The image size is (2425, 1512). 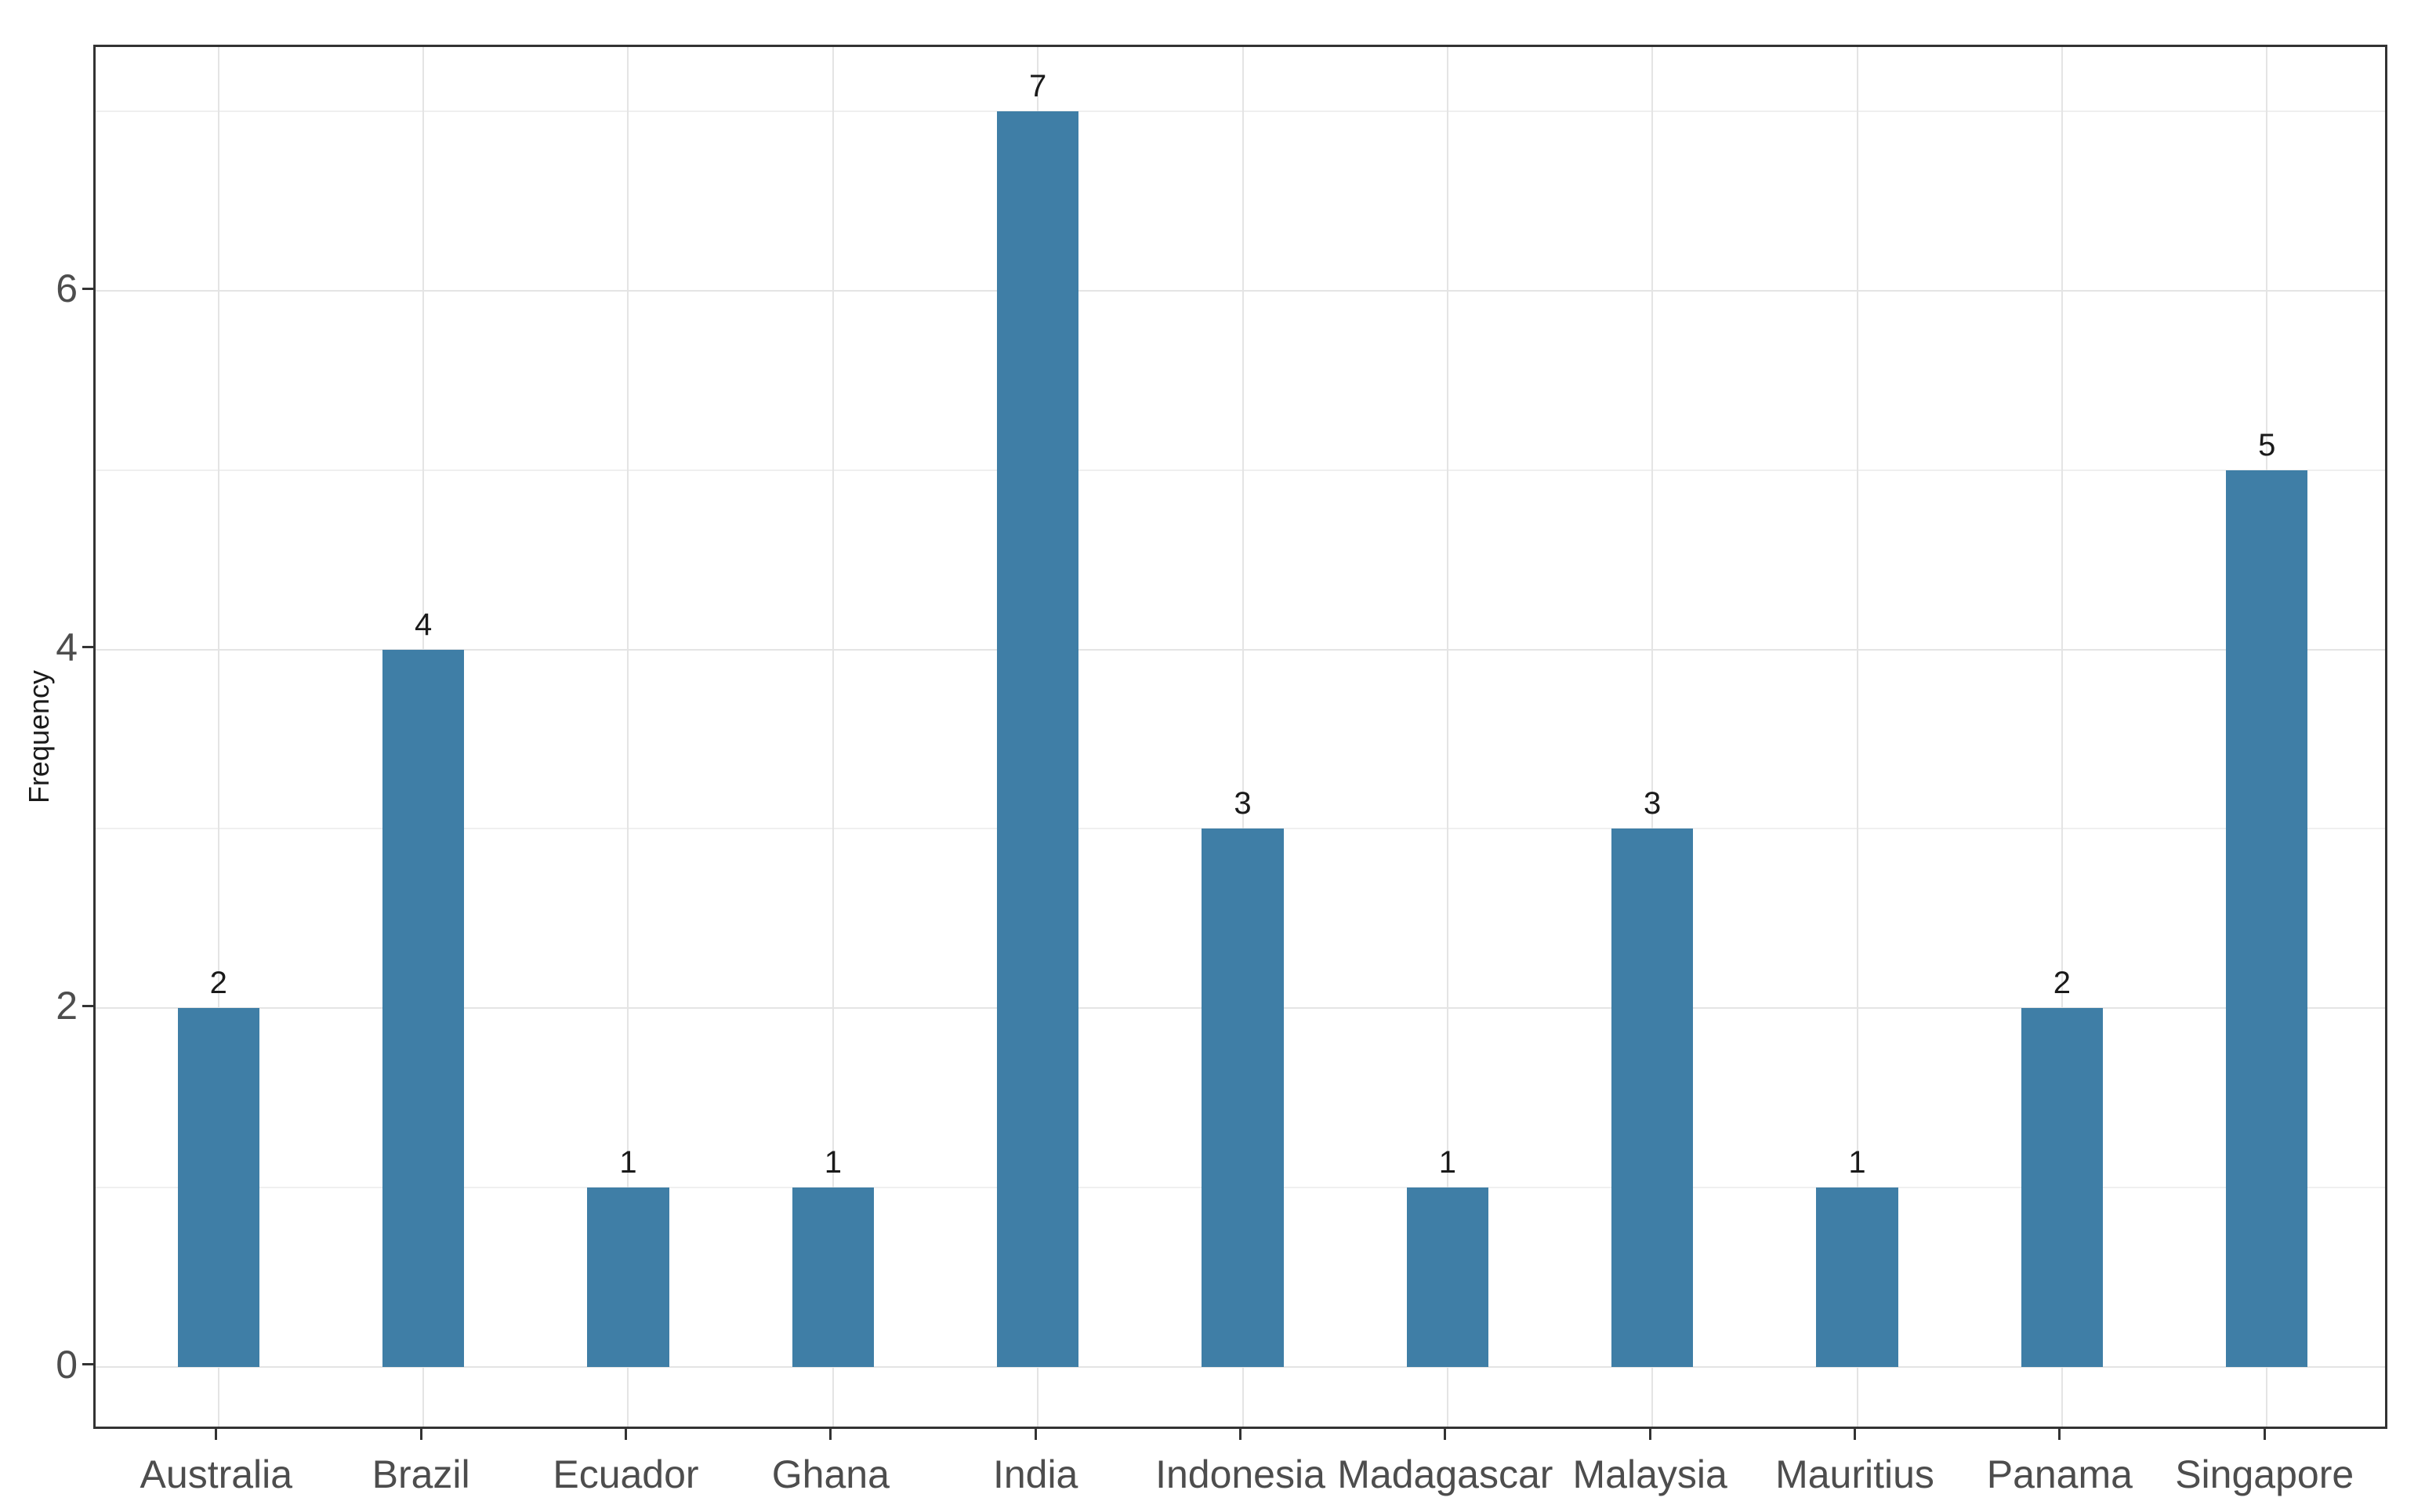 I want to click on x-axis-category-label: Ecuador, so click(x=626, y=1474).